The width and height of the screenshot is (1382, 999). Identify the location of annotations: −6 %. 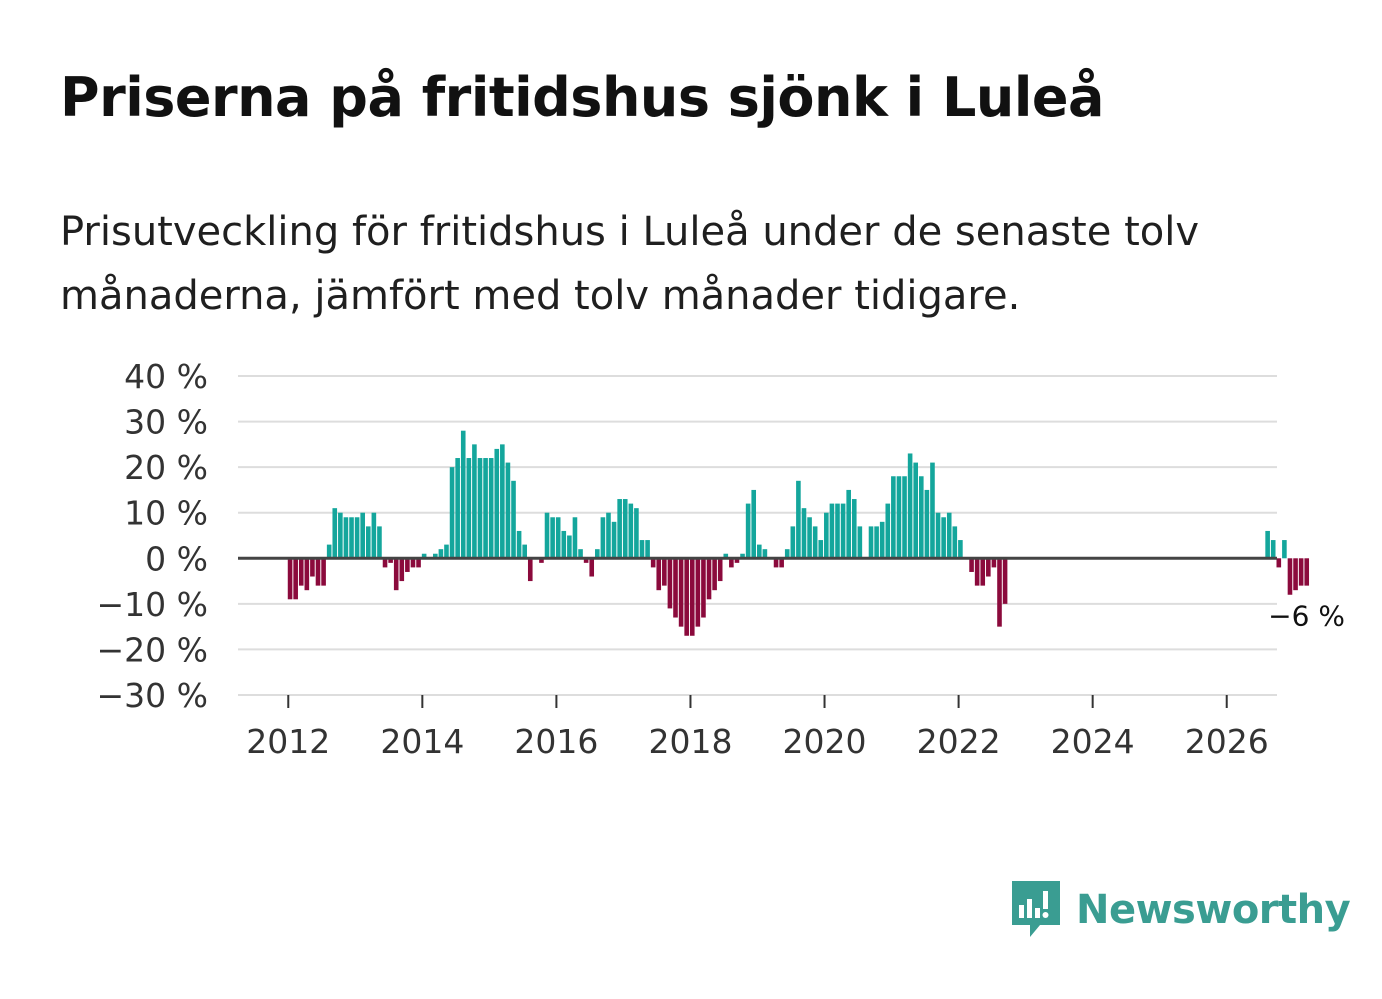
(1306, 616).